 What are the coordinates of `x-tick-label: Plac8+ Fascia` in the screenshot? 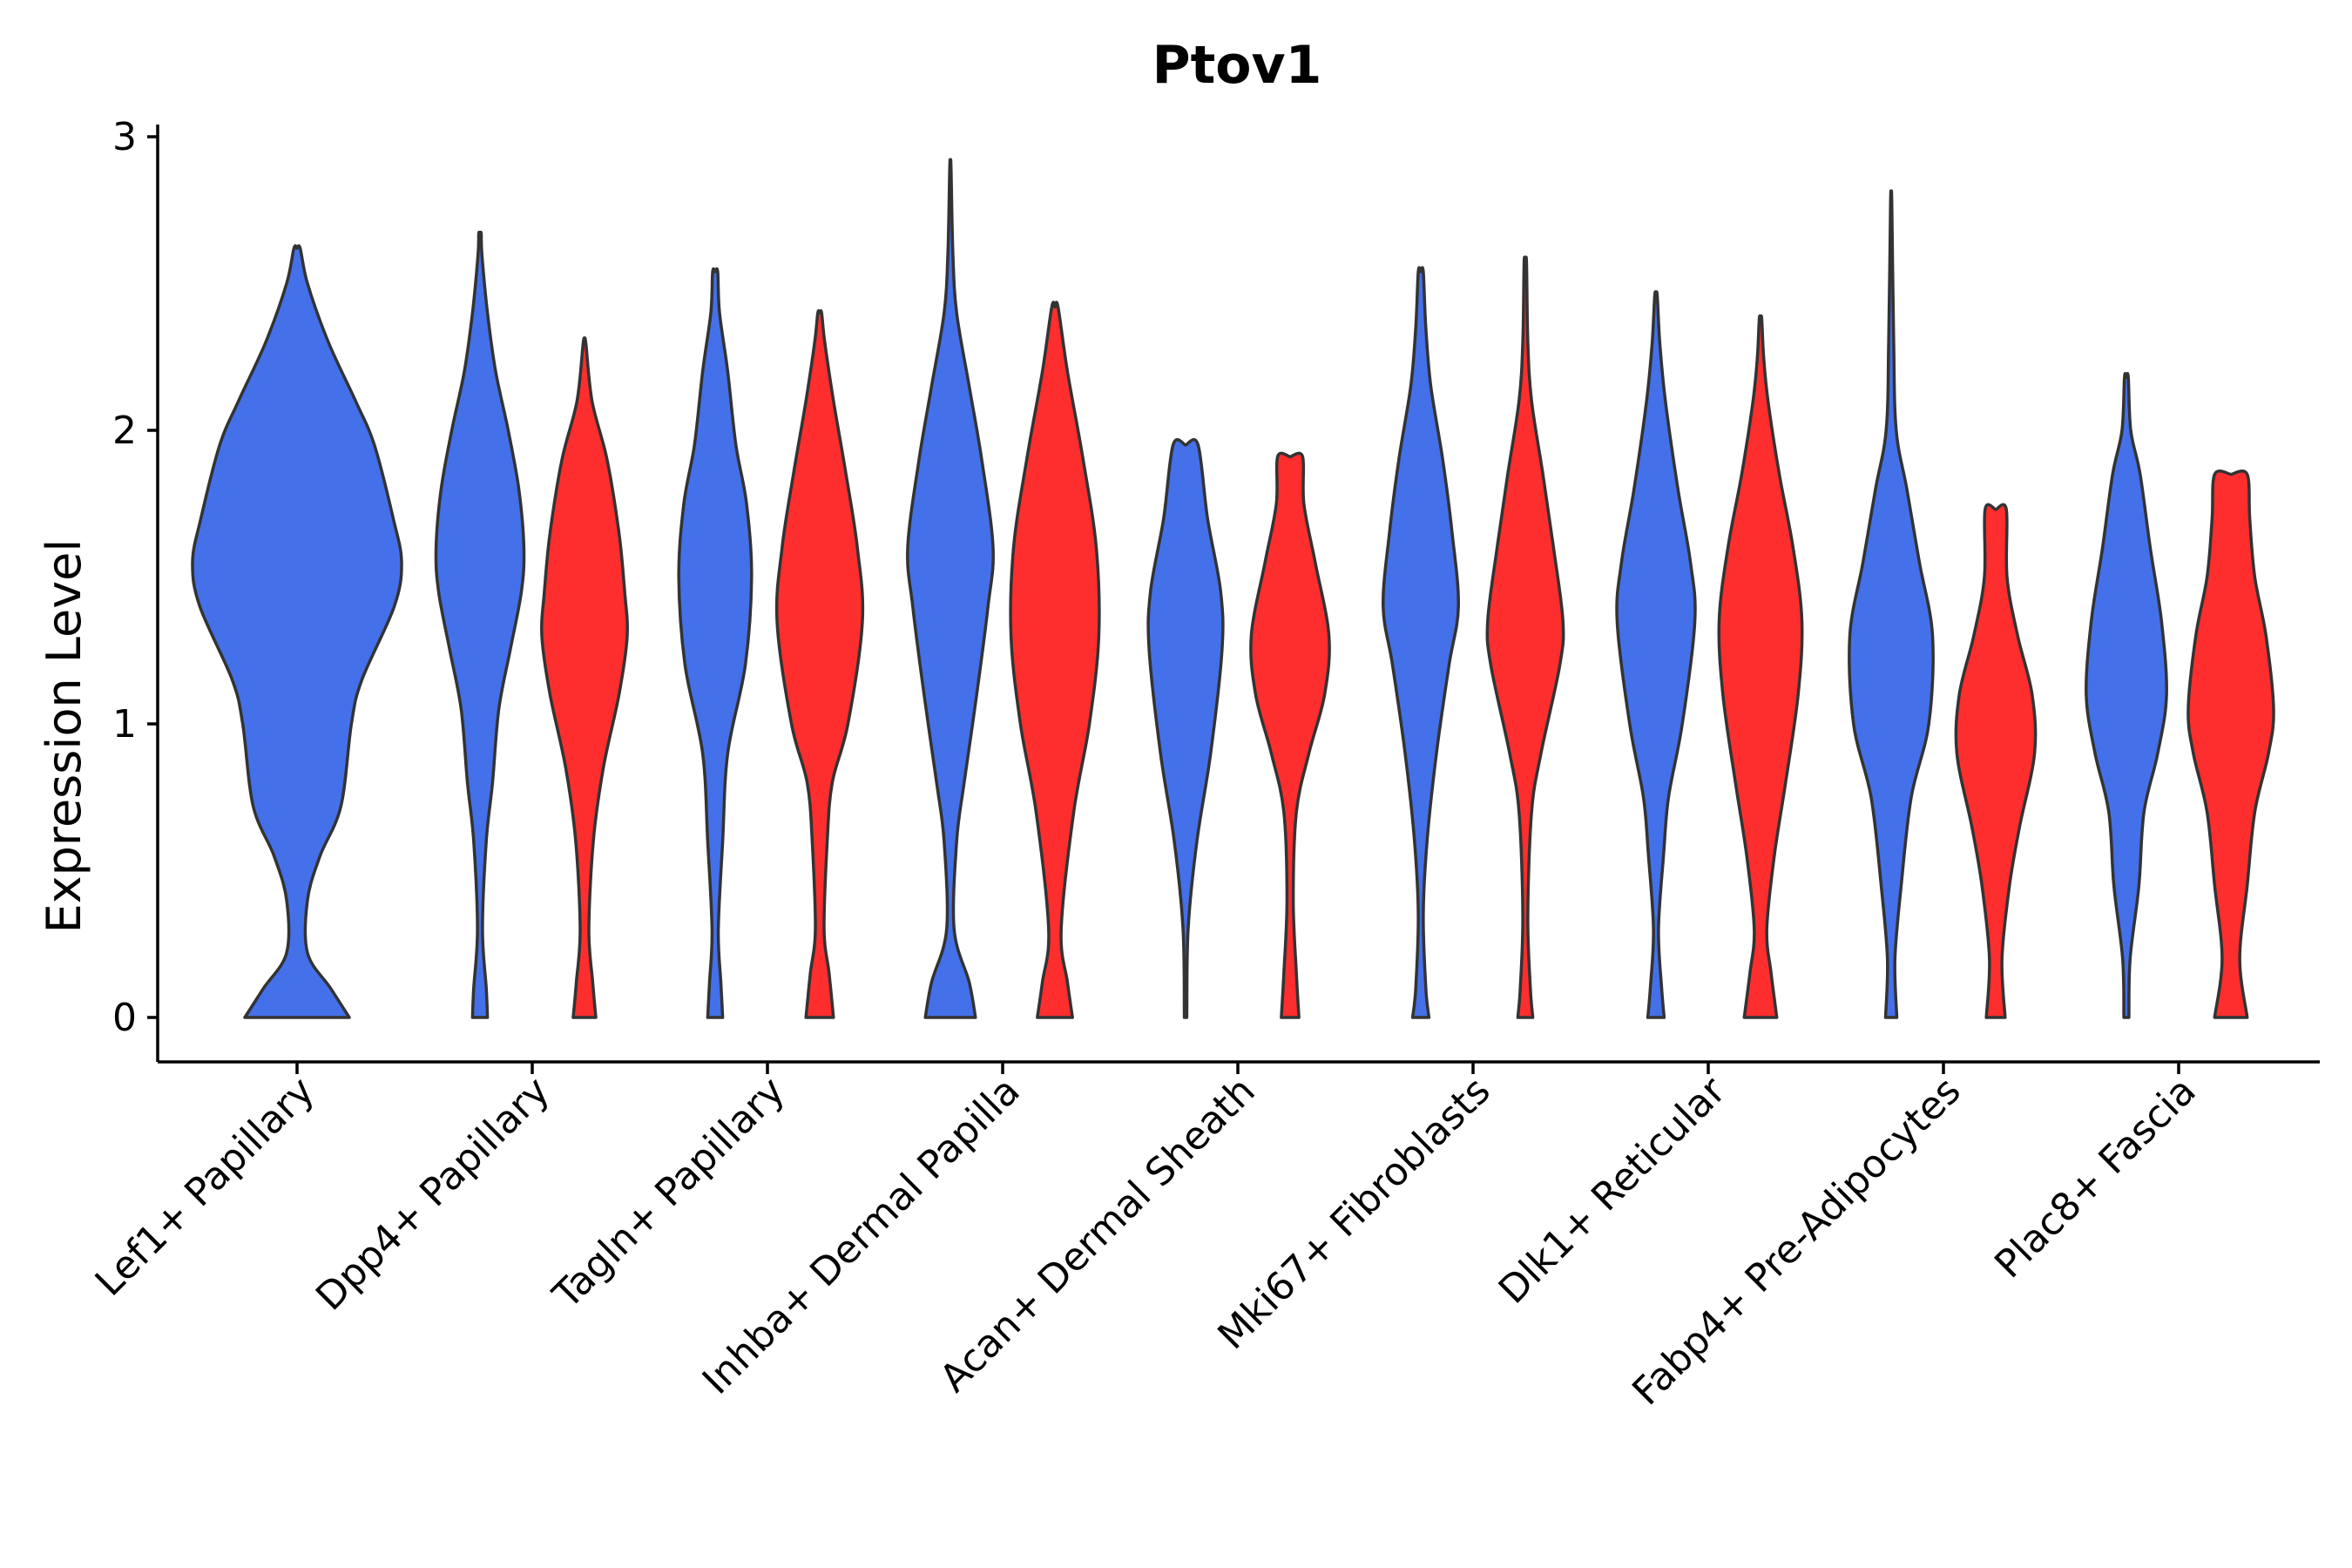 It's located at (2095, 1178).